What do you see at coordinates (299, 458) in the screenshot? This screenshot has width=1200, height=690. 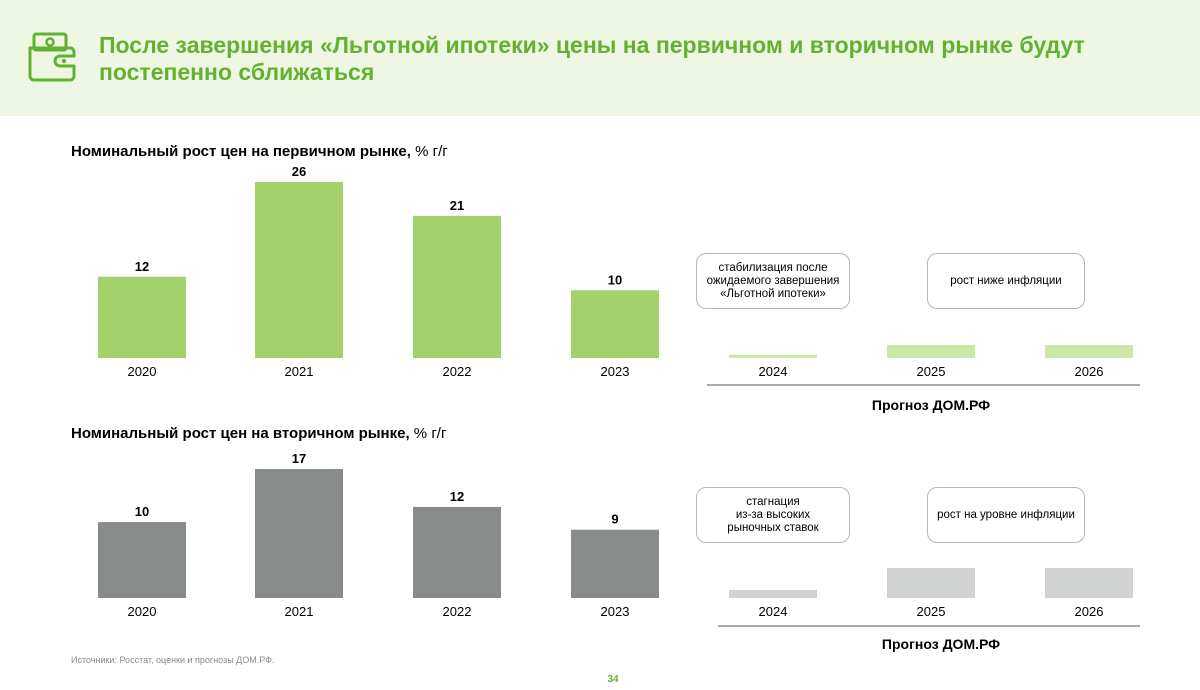 I see `value-label-2021: 17` at bounding box center [299, 458].